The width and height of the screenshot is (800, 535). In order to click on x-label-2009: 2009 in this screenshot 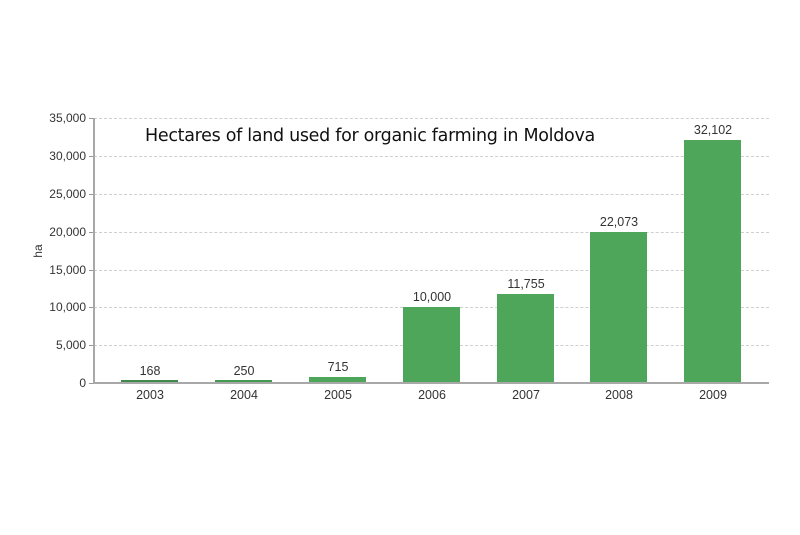, I will do `click(713, 395)`.